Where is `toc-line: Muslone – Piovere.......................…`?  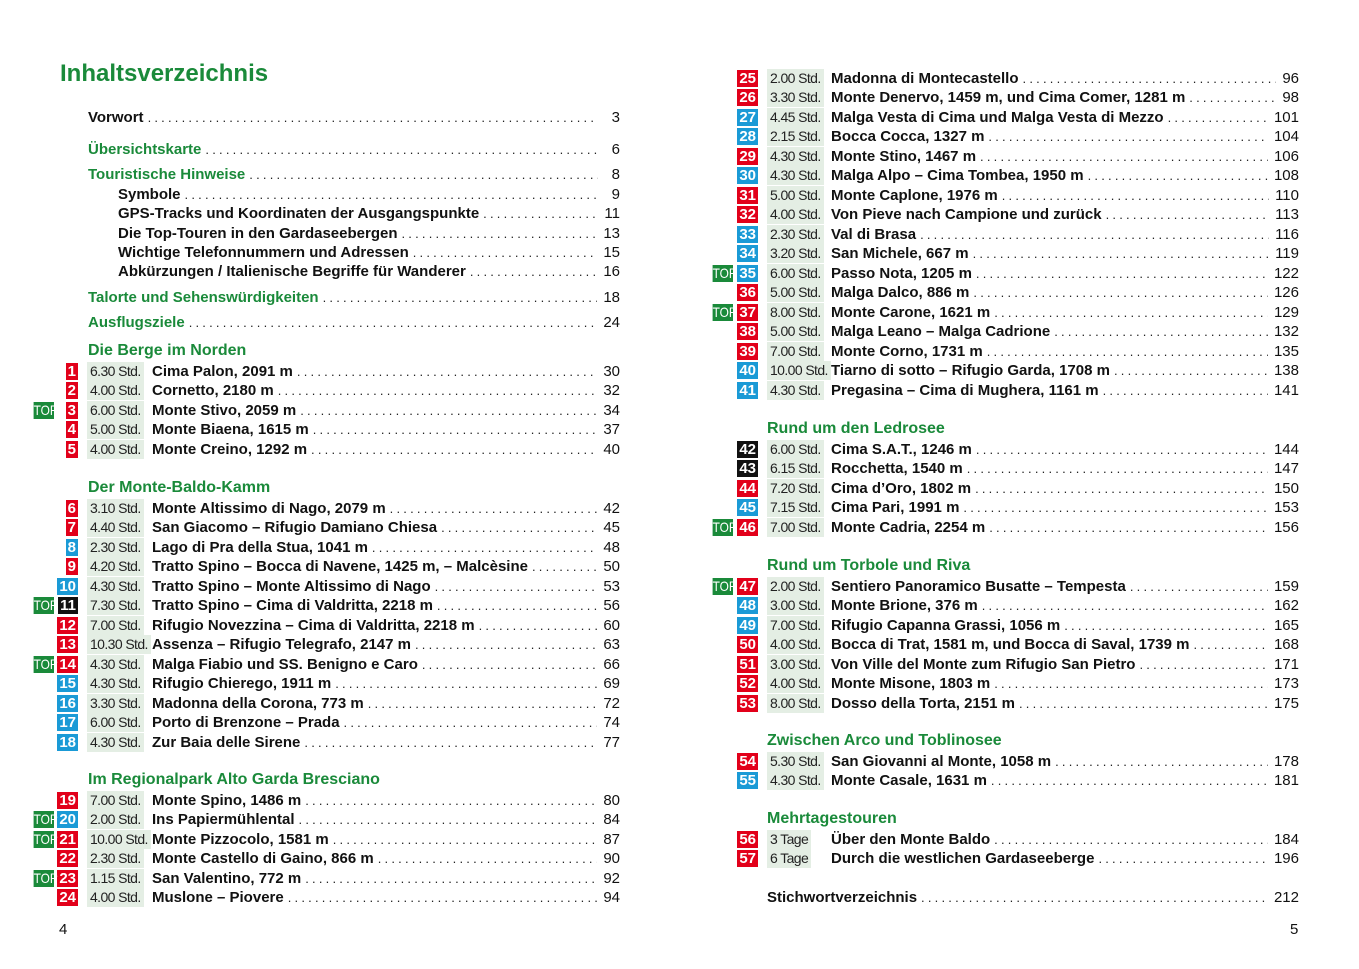
toc-line: Muslone – Piovere.......................… is located at coordinates (386, 898).